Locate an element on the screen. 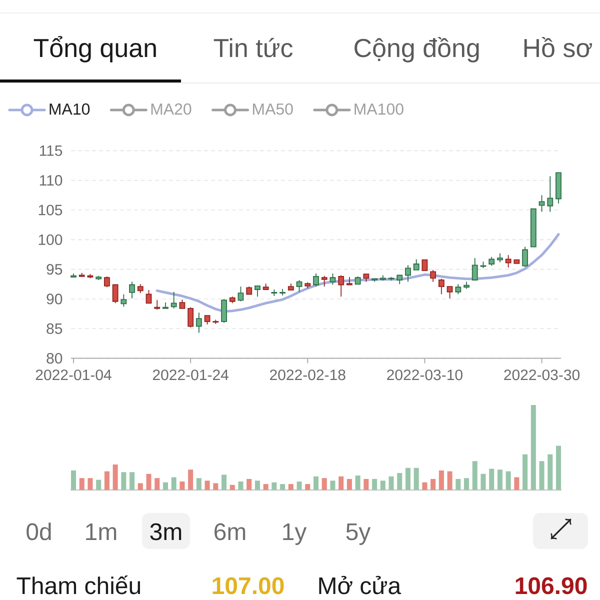 The height and width of the screenshot is (600, 600). y-tick-label: 115 is located at coordinates (51, 150).